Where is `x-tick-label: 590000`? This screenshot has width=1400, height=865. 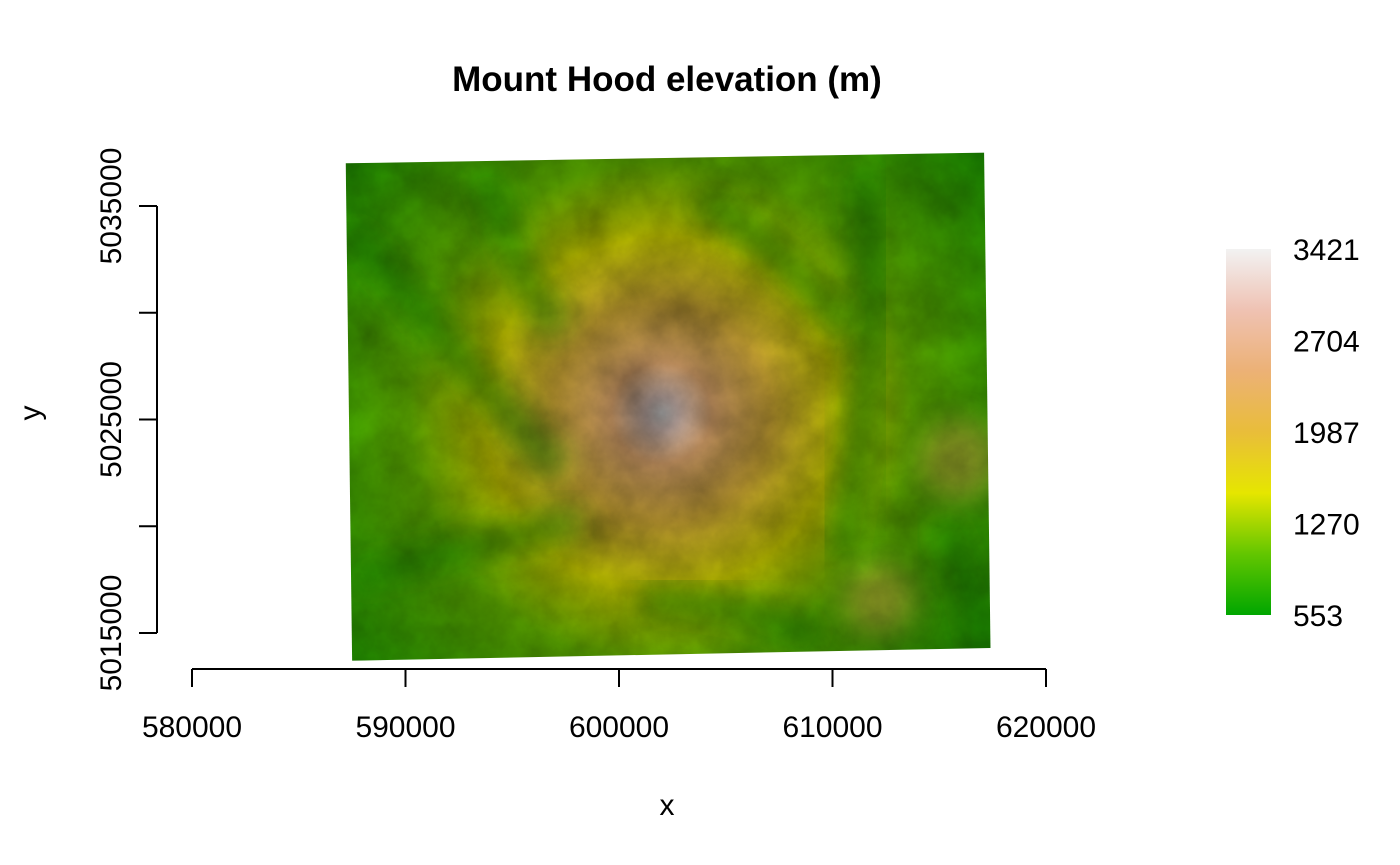 x-tick-label: 590000 is located at coordinates (405, 727).